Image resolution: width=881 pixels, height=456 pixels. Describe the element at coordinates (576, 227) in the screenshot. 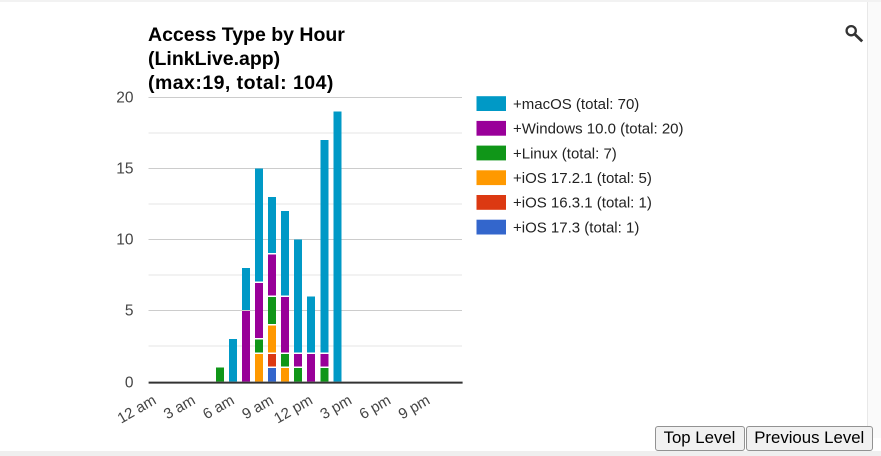

I see `svg-text: +iOS 17.3 (total: 1)` at that location.